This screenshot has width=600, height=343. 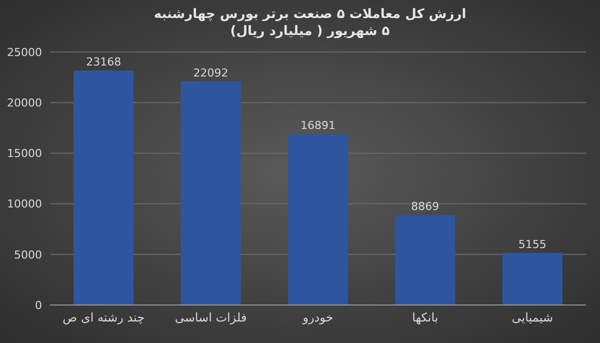 I want to click on y-tick-label: 25000, so click(x=24, y=52).